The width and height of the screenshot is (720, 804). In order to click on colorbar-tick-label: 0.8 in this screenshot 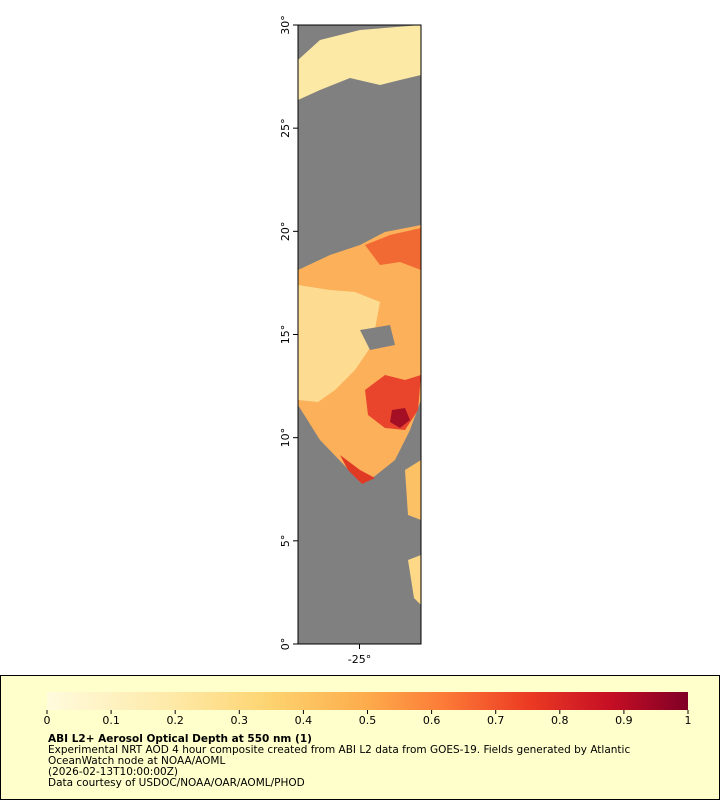, I will do `click(560, 720)`.